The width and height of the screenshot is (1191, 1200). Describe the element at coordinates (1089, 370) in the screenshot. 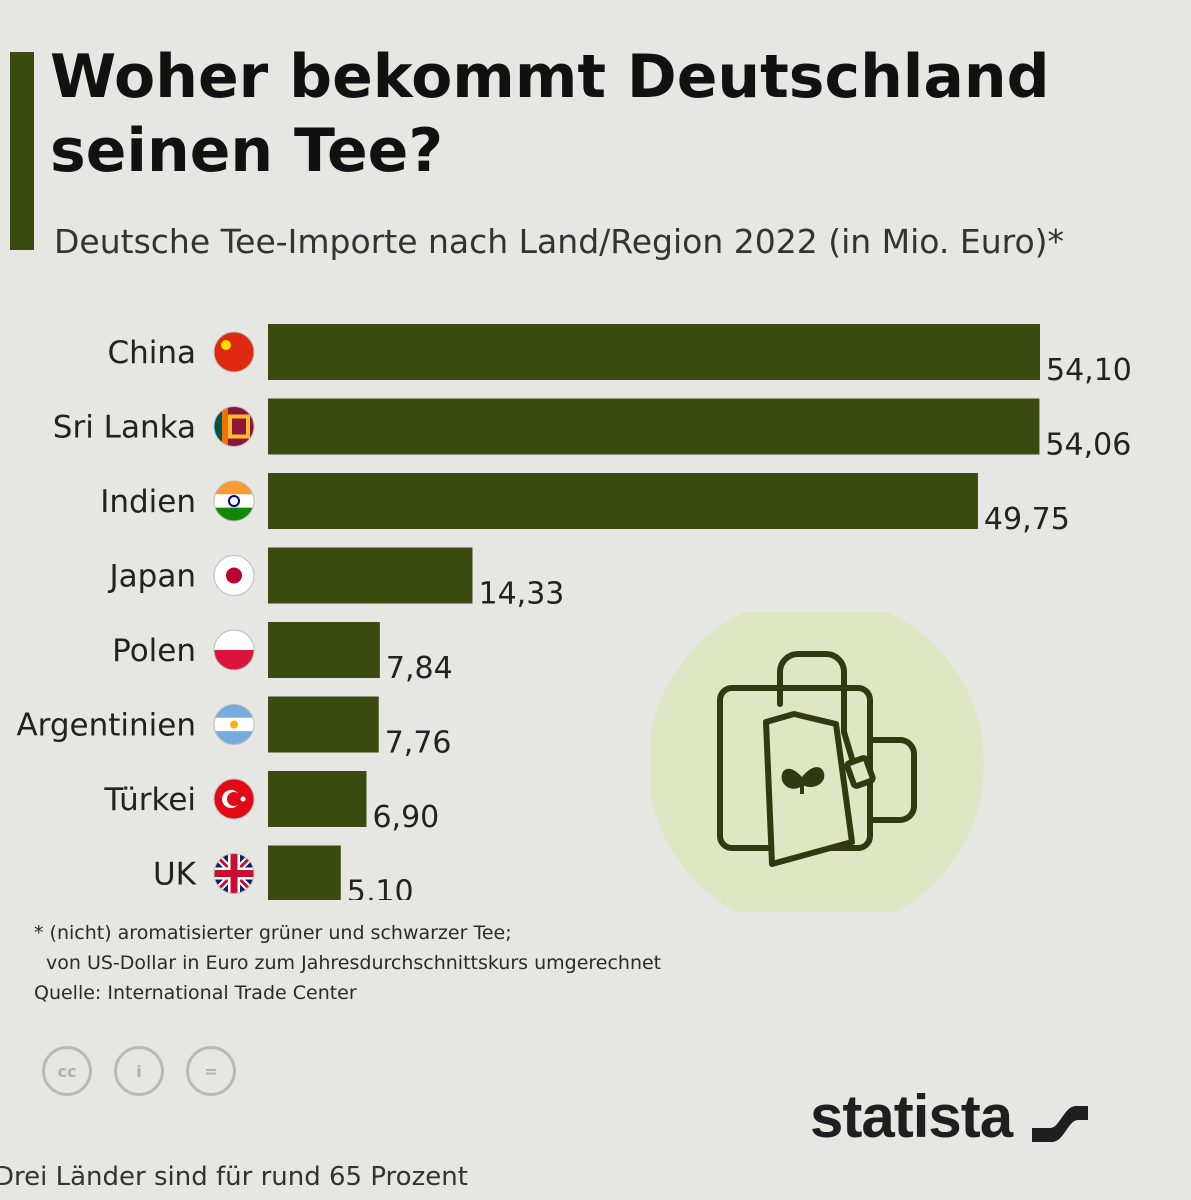

I see `value-label: 54,10` at that location.